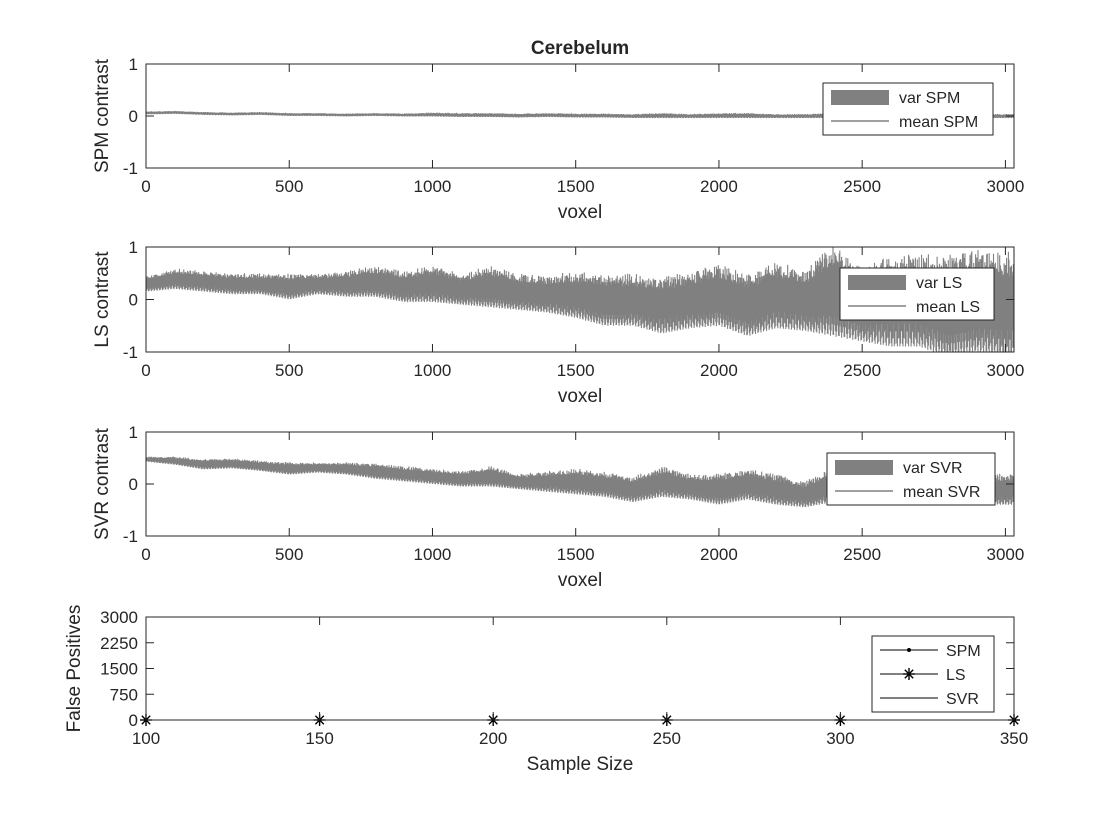 This screenshot has height=840, width=1120. What do you see at coordinates (74, 669) in the screenshot?
I see `y-axis-label: False Positives` at bounding box center [74, 669].